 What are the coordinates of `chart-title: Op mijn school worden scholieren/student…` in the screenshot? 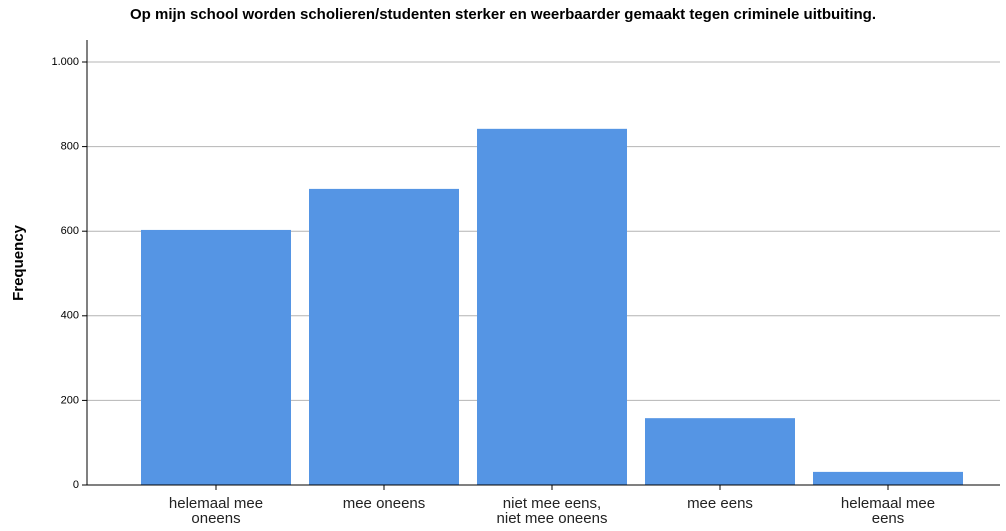 It's located at (503, 14).